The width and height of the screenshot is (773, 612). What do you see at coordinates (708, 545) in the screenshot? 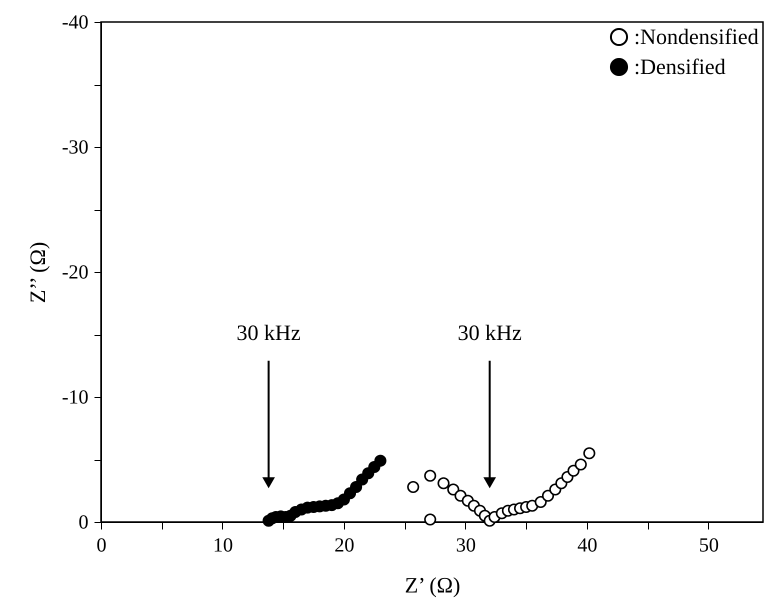
I see `x-tick-label: 50` at bounding box center [708, 545].